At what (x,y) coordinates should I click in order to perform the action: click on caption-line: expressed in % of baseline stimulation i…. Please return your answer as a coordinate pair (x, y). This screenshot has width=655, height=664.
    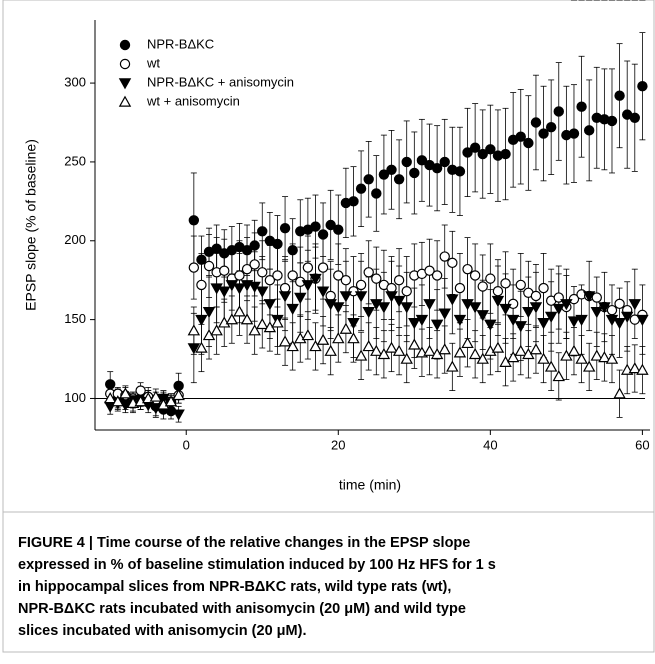
    Looking at the image, I should click on (257, 565).